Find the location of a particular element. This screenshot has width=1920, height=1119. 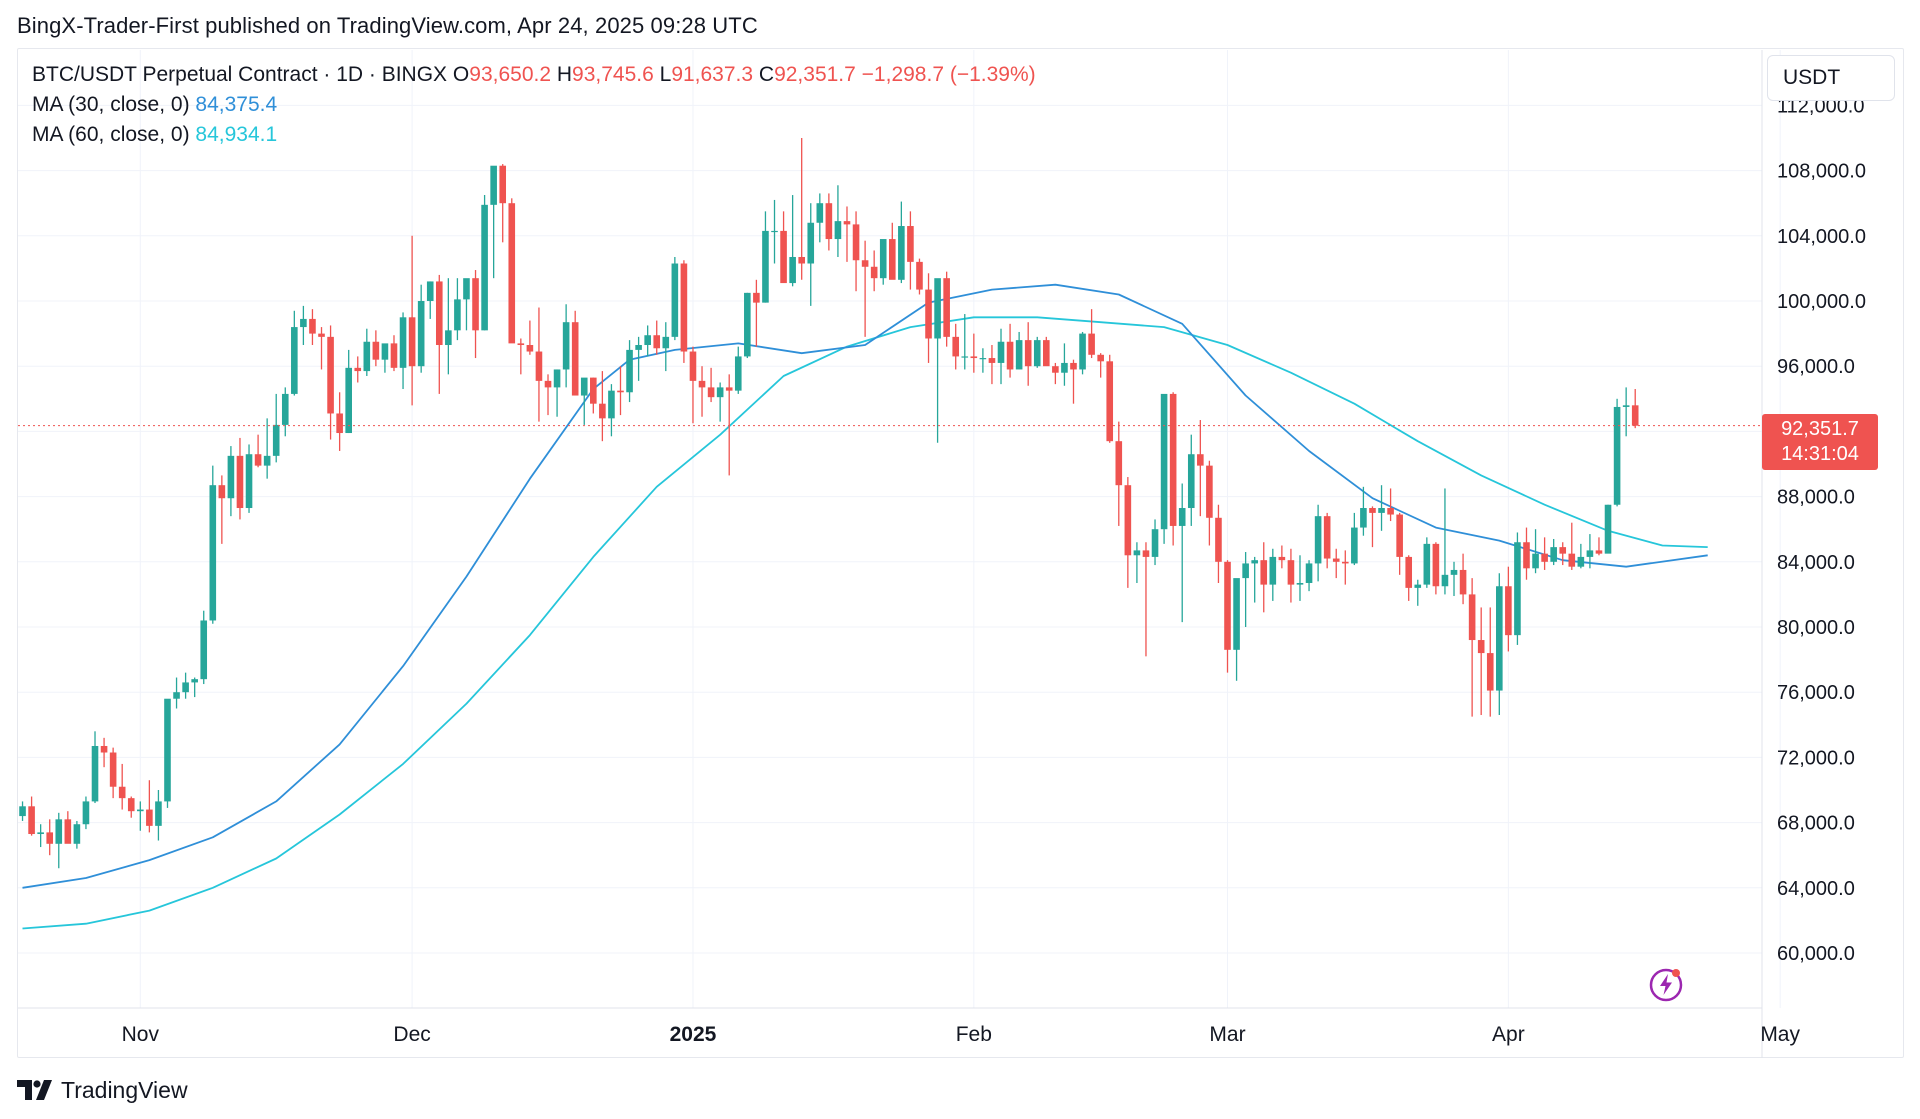

symbol-title: BTC/USDT Perpetual Contract · 1D · BINGX is located at coordinates (240, 74).